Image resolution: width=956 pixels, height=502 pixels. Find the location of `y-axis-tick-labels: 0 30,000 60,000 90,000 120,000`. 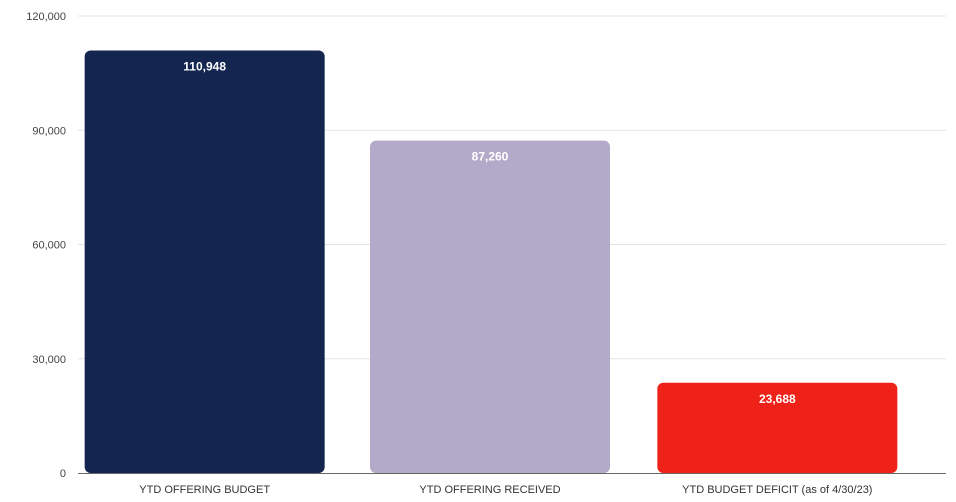

y-axis-tick-labels: 0 30,000 60,000 90,000 120,000 is located at coordinates (46, 245).